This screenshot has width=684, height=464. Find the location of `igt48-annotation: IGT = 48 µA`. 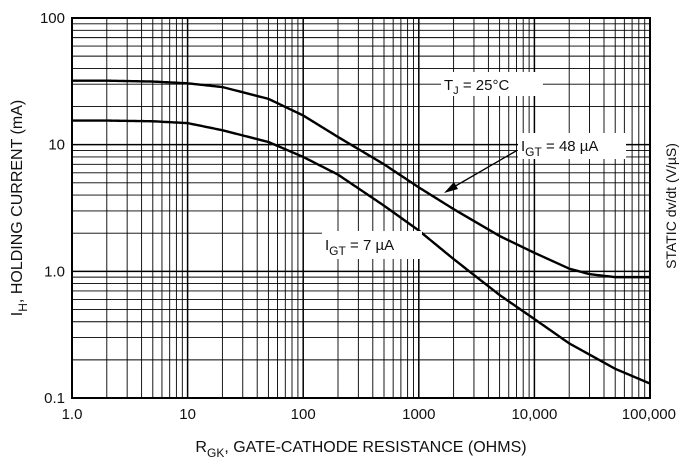

igt48-annotation: IGT = 48 µA is located at coordinates (559, 148).